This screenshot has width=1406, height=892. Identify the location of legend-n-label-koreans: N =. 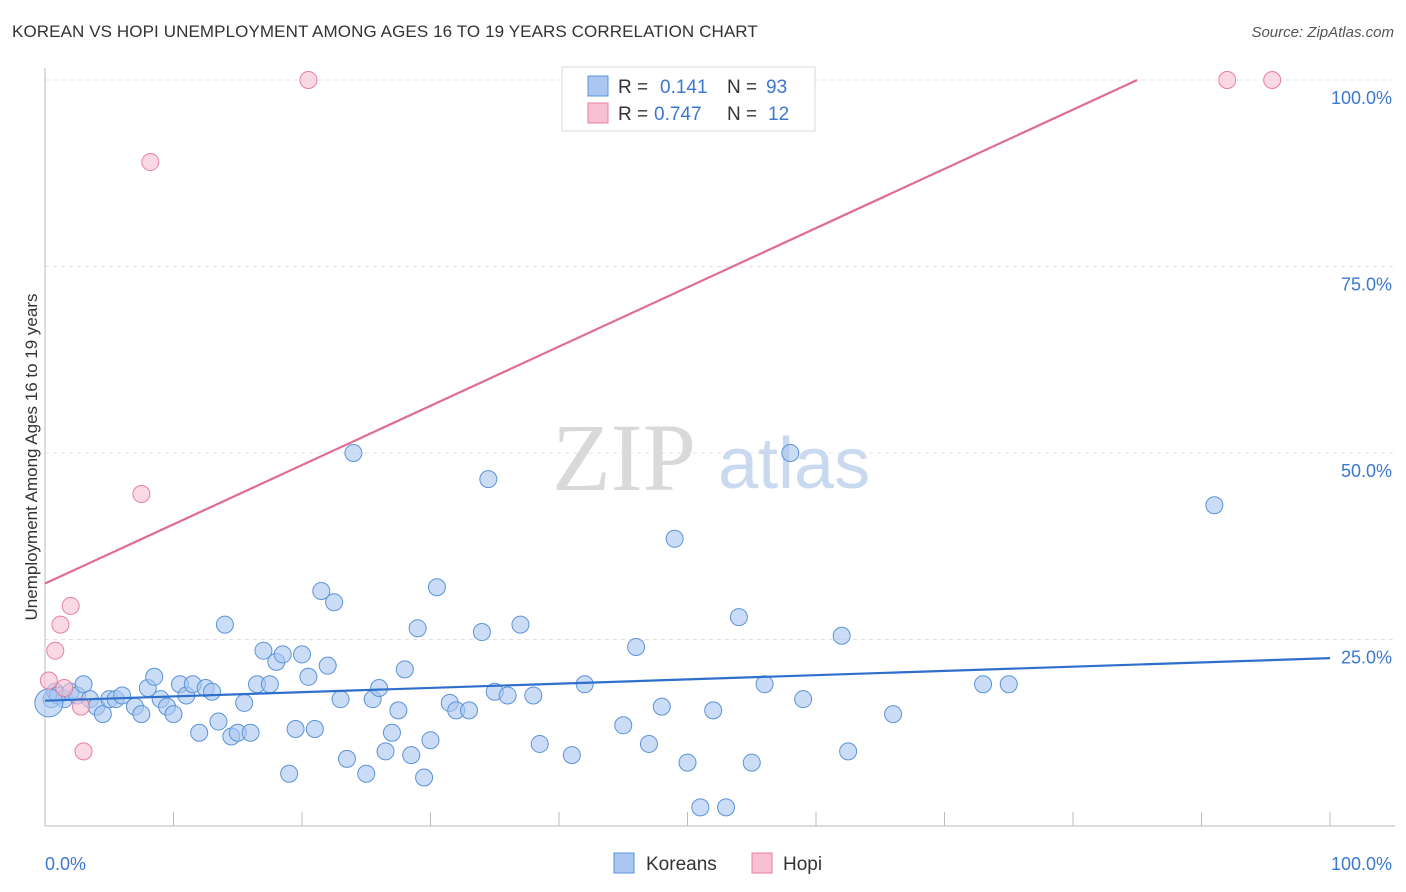
(742, 87).